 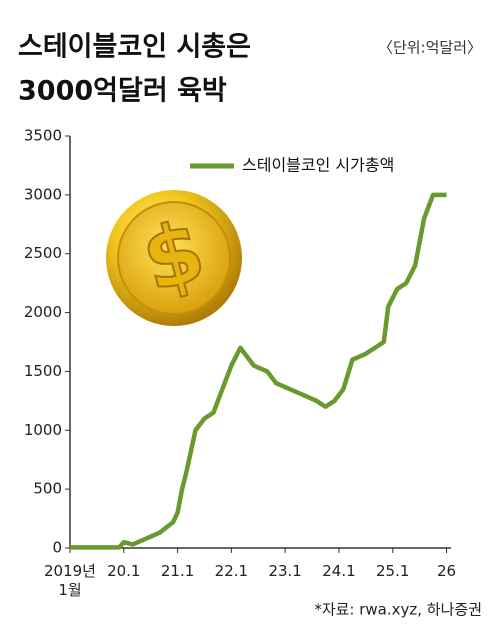 What do you see at coordinates (70, 580) in the screenshot?
I see `x-tick-label: 2019년 1월` at bounding box center [70, 580].